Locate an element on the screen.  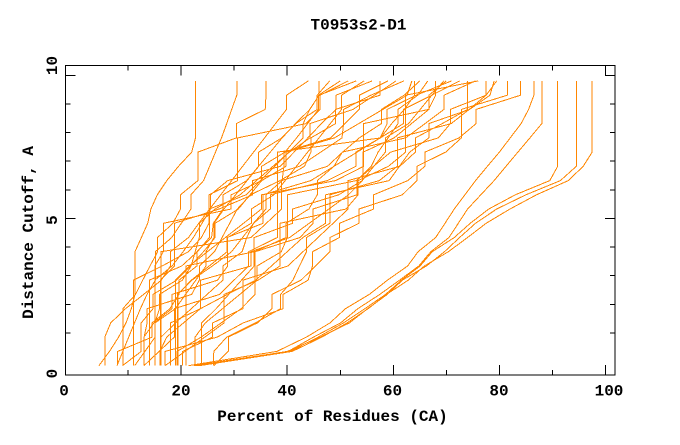
svg-text: 60 is located at coordinates (392, 392).